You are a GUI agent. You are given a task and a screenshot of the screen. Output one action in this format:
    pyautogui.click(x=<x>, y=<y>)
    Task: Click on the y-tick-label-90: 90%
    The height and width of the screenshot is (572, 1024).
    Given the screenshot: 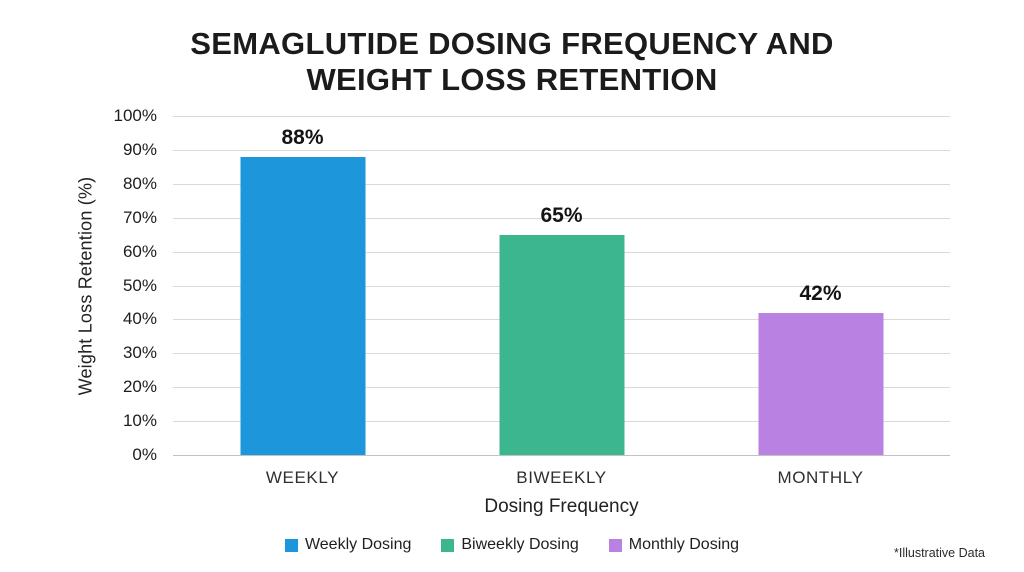 What is the action you would take?
    pyautogui.click(x=139, y=149)
    